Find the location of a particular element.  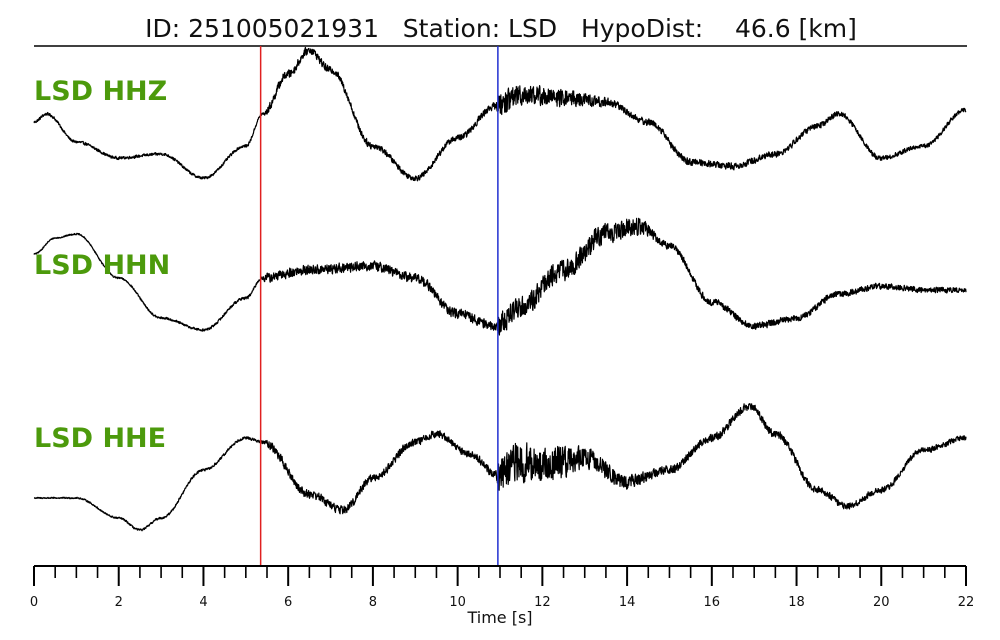

x-axis: 0 2 4 6 8 10 12 14 16 18 20 22 is located at coordinates (502, 587).